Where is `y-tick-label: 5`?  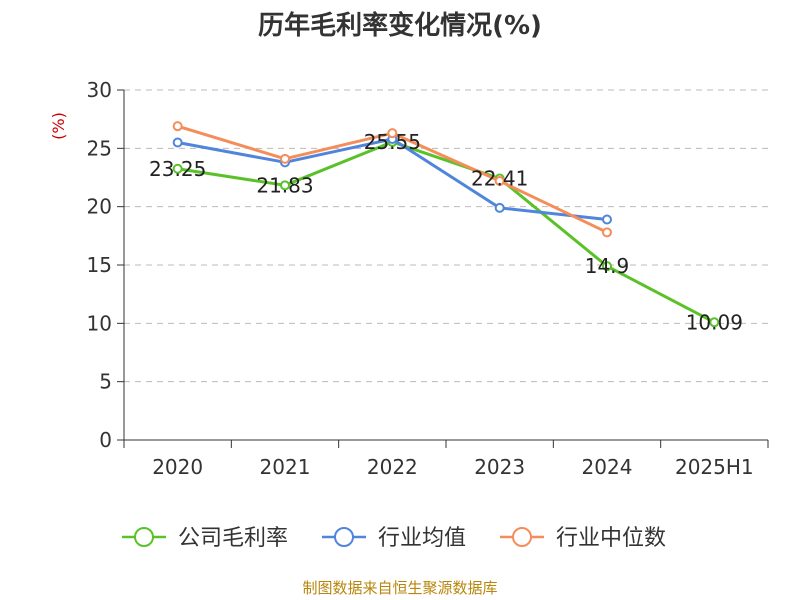 y-tick-label: 5 is located at coordinates (105, 382).